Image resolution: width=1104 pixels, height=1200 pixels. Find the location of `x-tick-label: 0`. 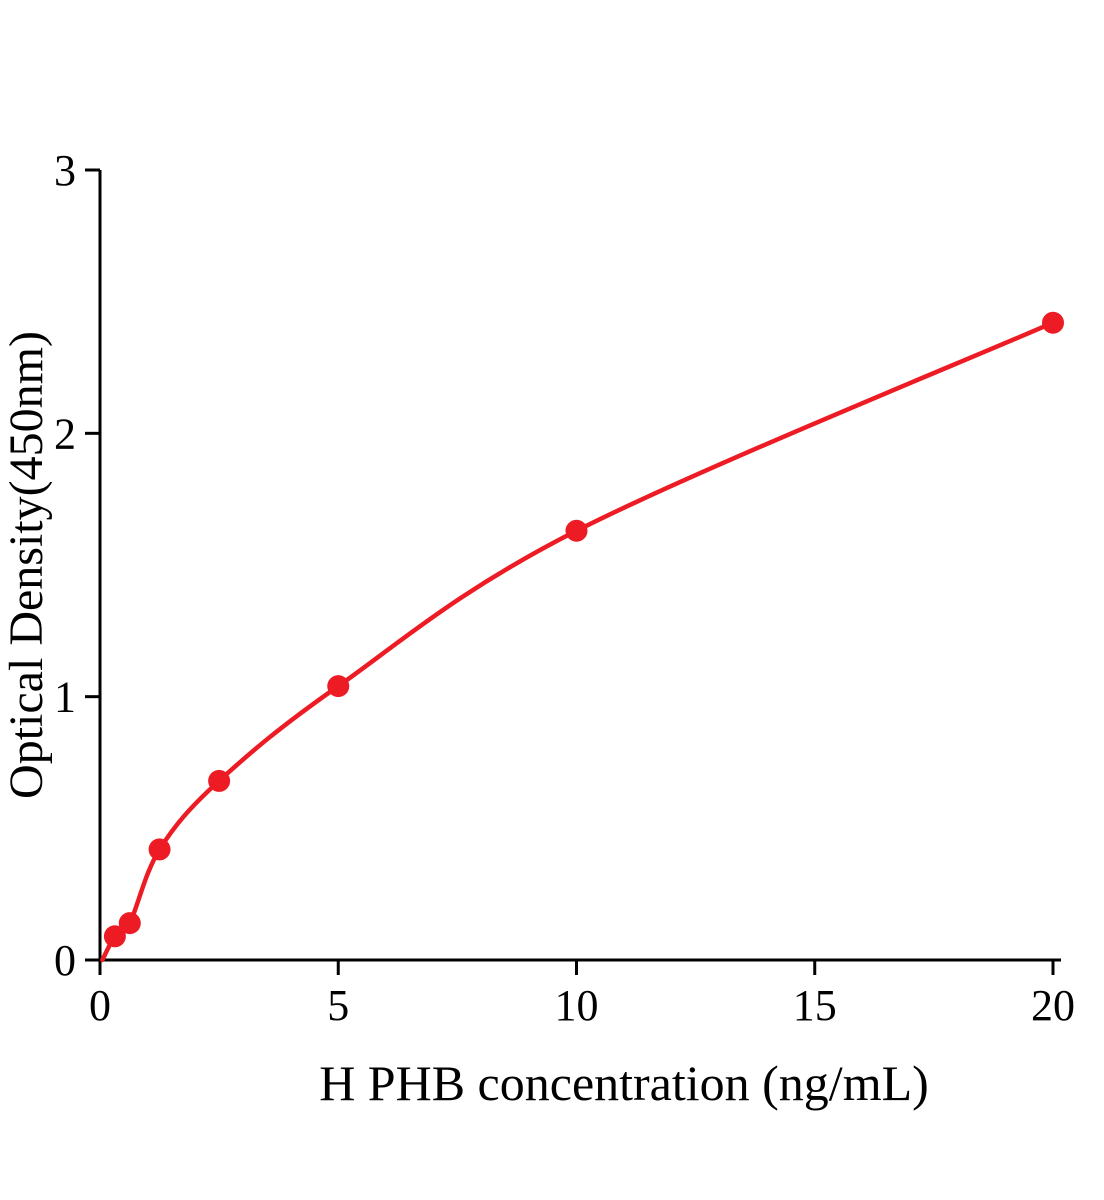

x-tick-label: 0 is located at coordinates (100, 1005).